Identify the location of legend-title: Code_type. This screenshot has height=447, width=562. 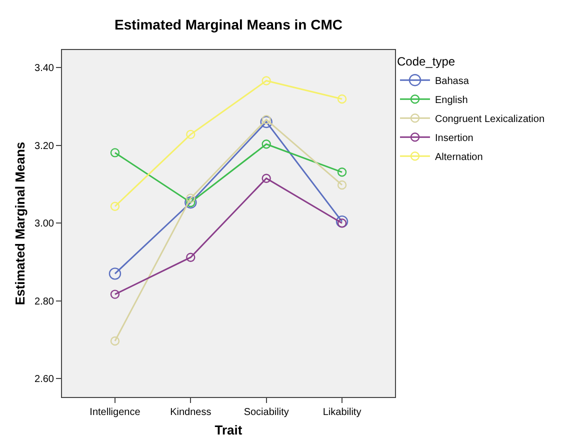
(426, 61).